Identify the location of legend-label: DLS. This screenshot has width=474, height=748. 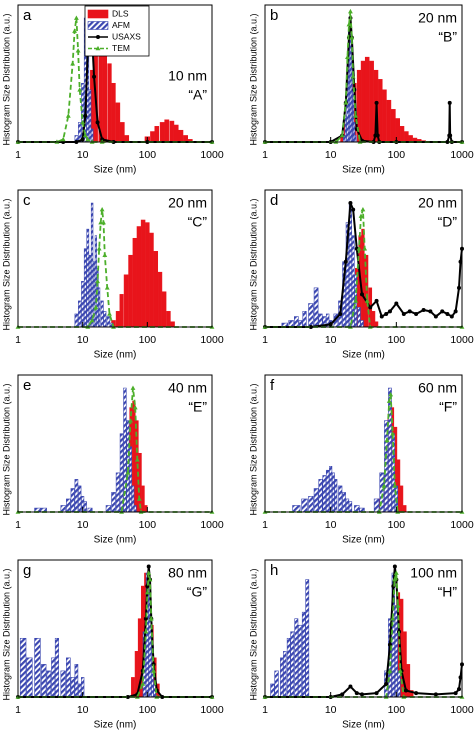
(120, 13).